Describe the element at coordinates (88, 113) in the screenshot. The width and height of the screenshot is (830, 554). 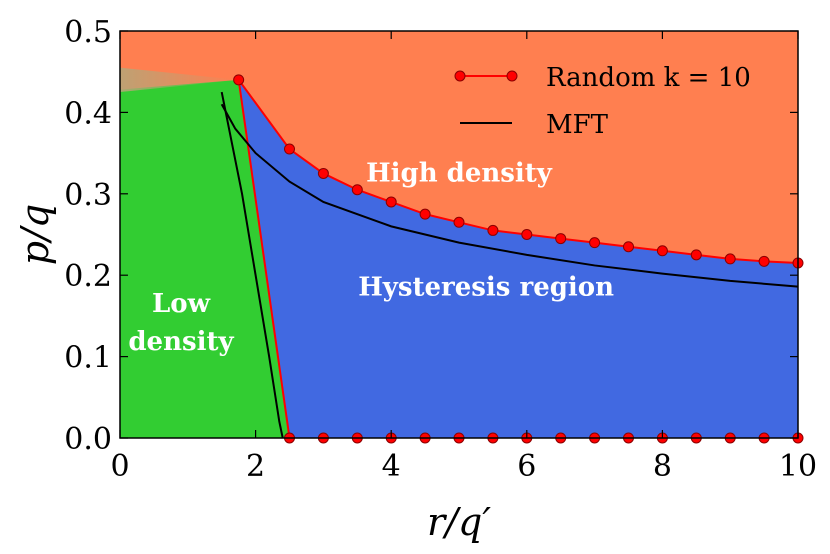
I see `y-tick-label: 0.4` at that location.